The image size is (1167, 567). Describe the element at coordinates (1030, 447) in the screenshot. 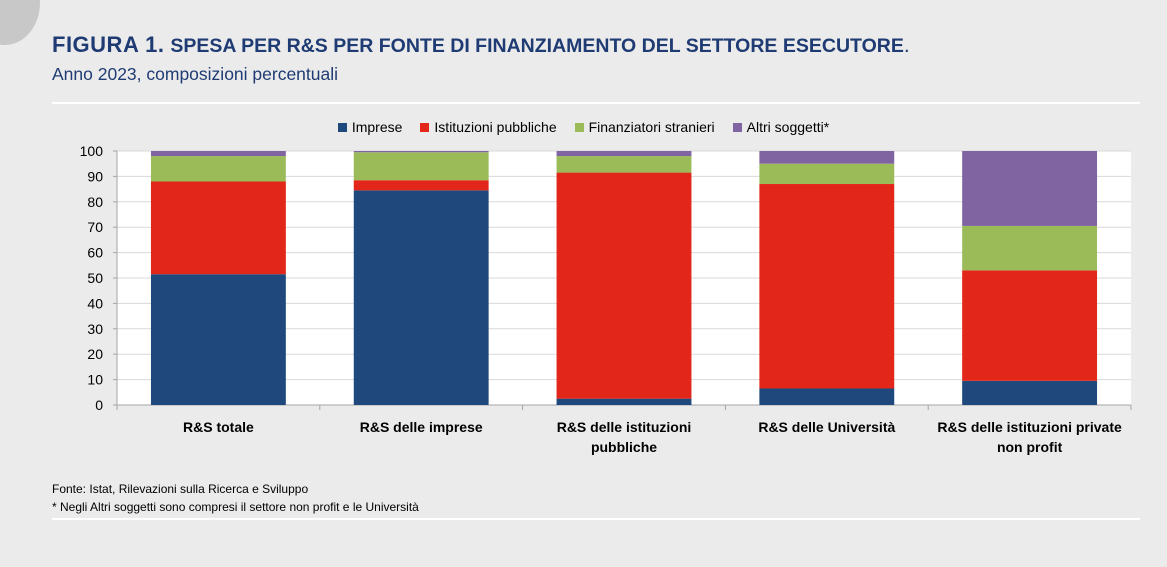

I see `x-tick-label: non profit` at that location.